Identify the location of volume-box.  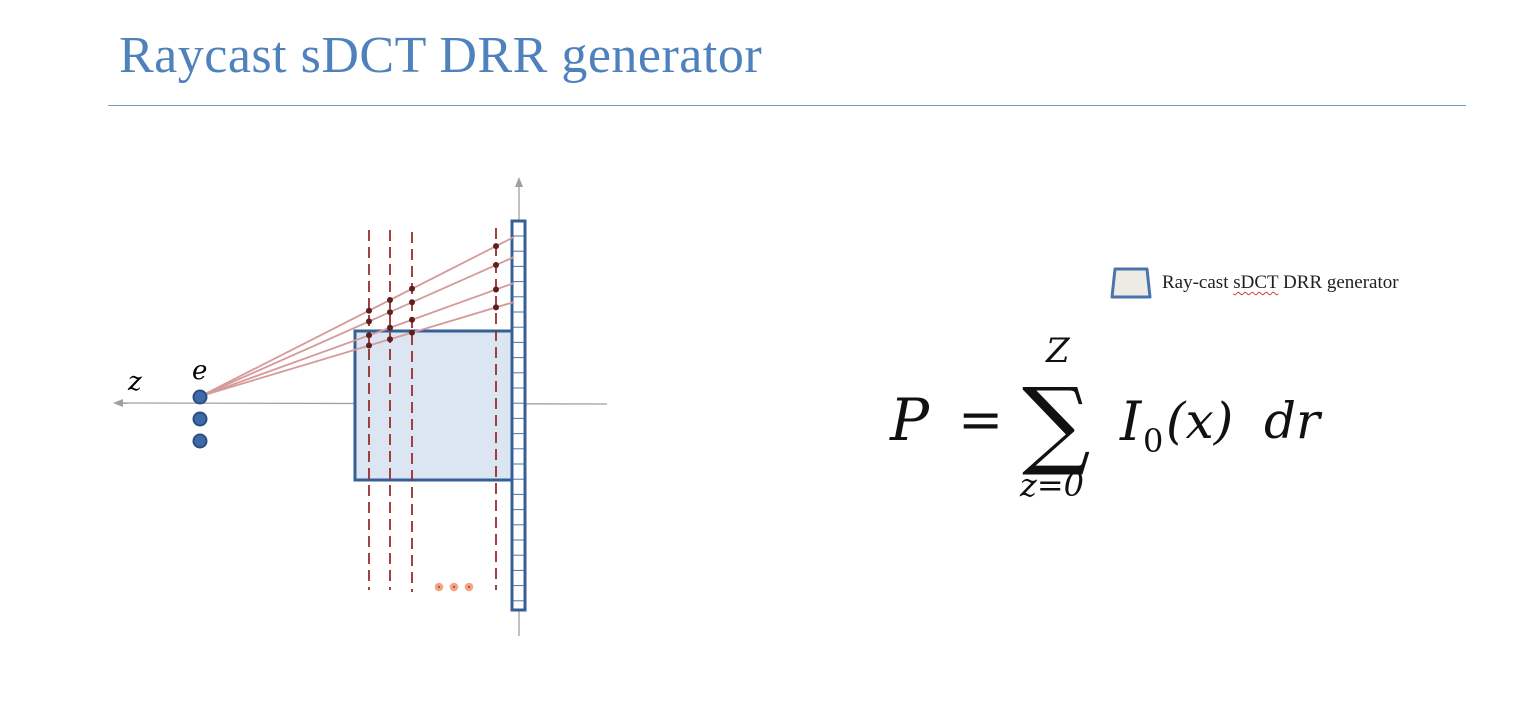
(434, 405).